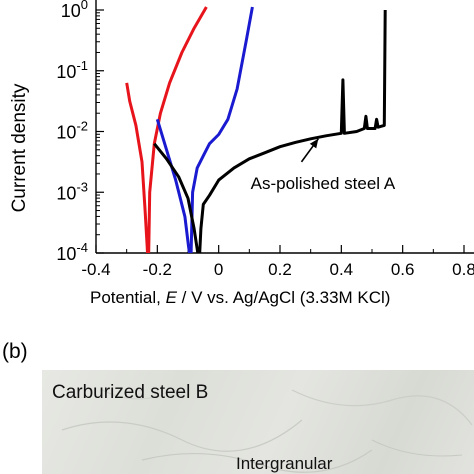  Describe the element at coordinates (157, 269) in the screenshot. I see `x-tick-label: -0.2` at that location.